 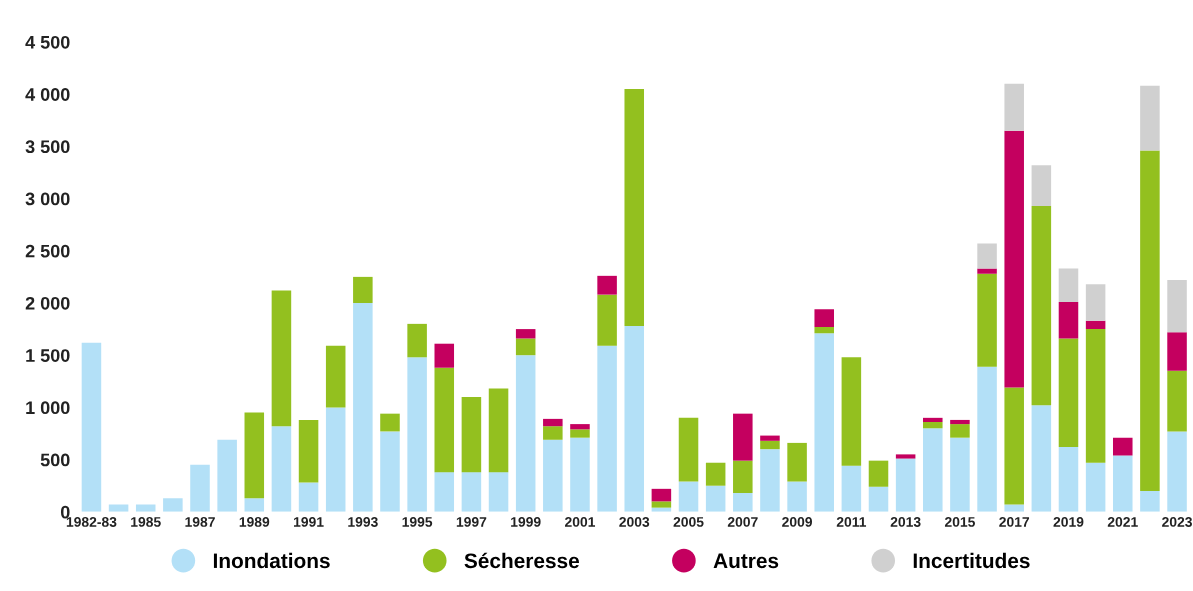 What do you see at coordinates (851, 522) in the screenshot?
I see `x-tick-label: 2011` at bounding box center [851, 522].